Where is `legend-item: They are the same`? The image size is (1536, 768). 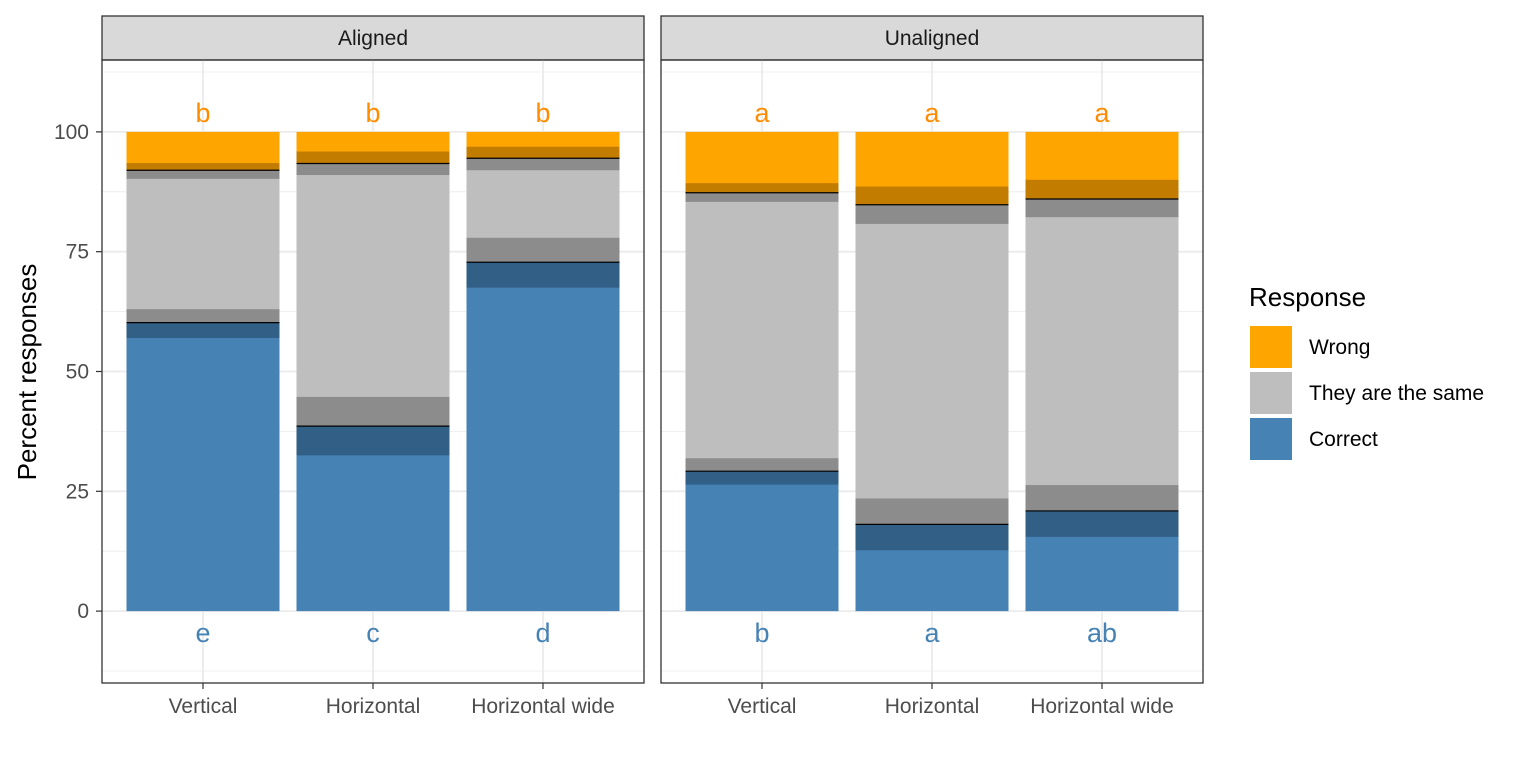 legend-item: They are the same is located at coordinates (1367, 393).